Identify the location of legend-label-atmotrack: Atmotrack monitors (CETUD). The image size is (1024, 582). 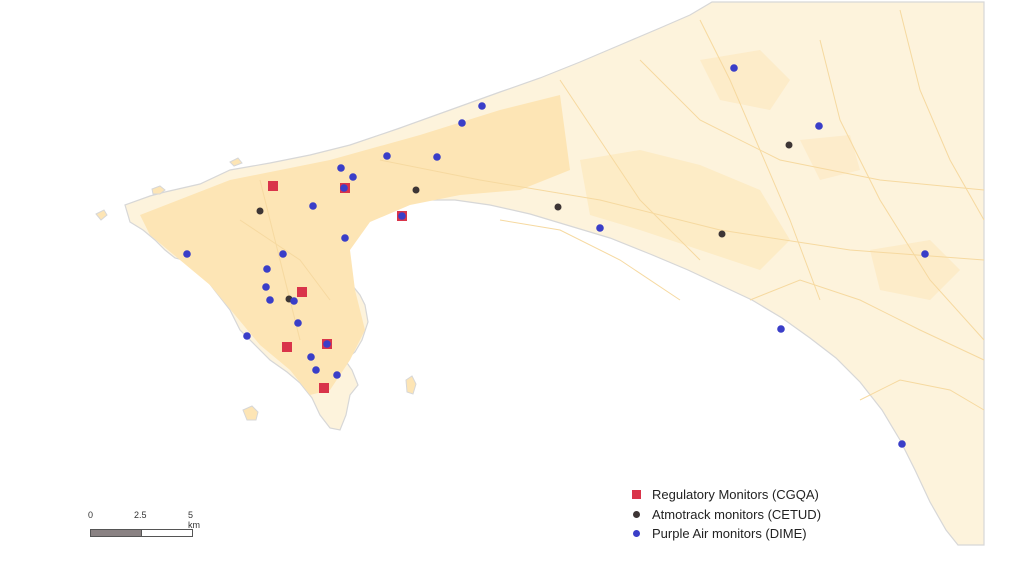
(737, 514).